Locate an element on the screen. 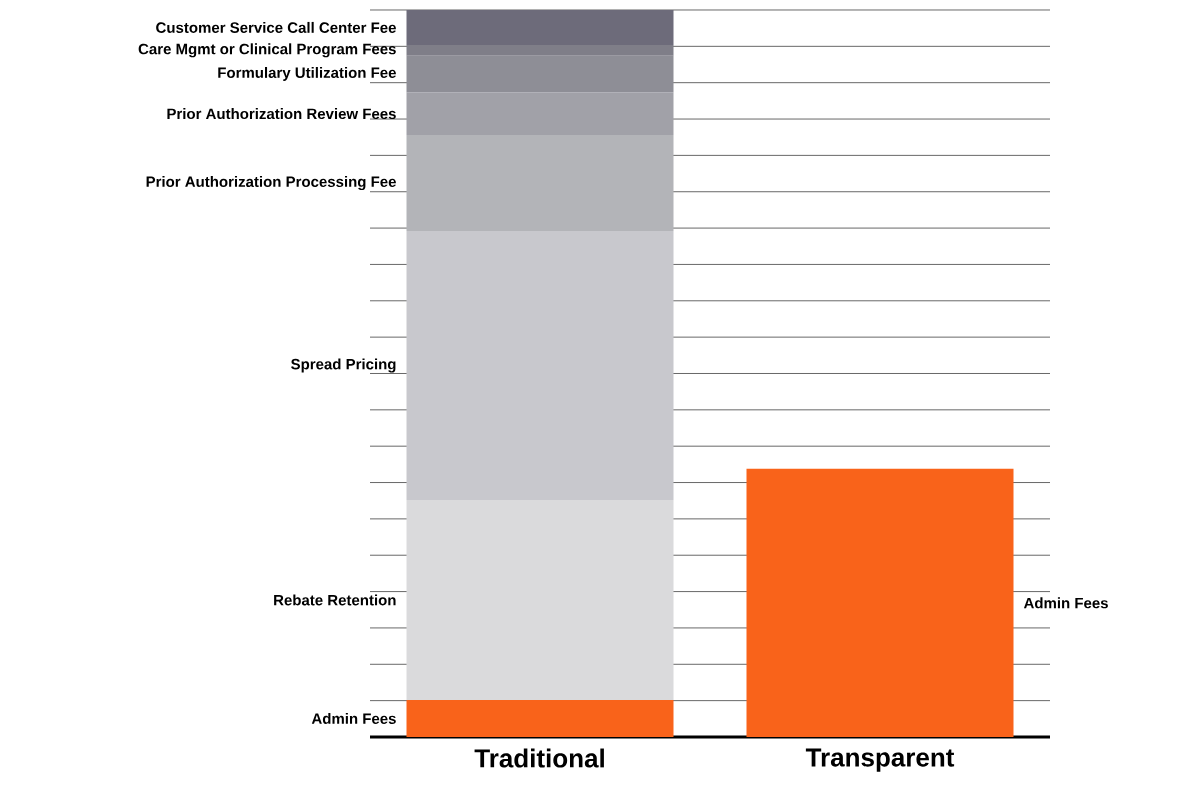 The width and height of the screenshot is (1188, 794). series-label: Customer Service Call Center Fee is located at coordinates (276, 27).